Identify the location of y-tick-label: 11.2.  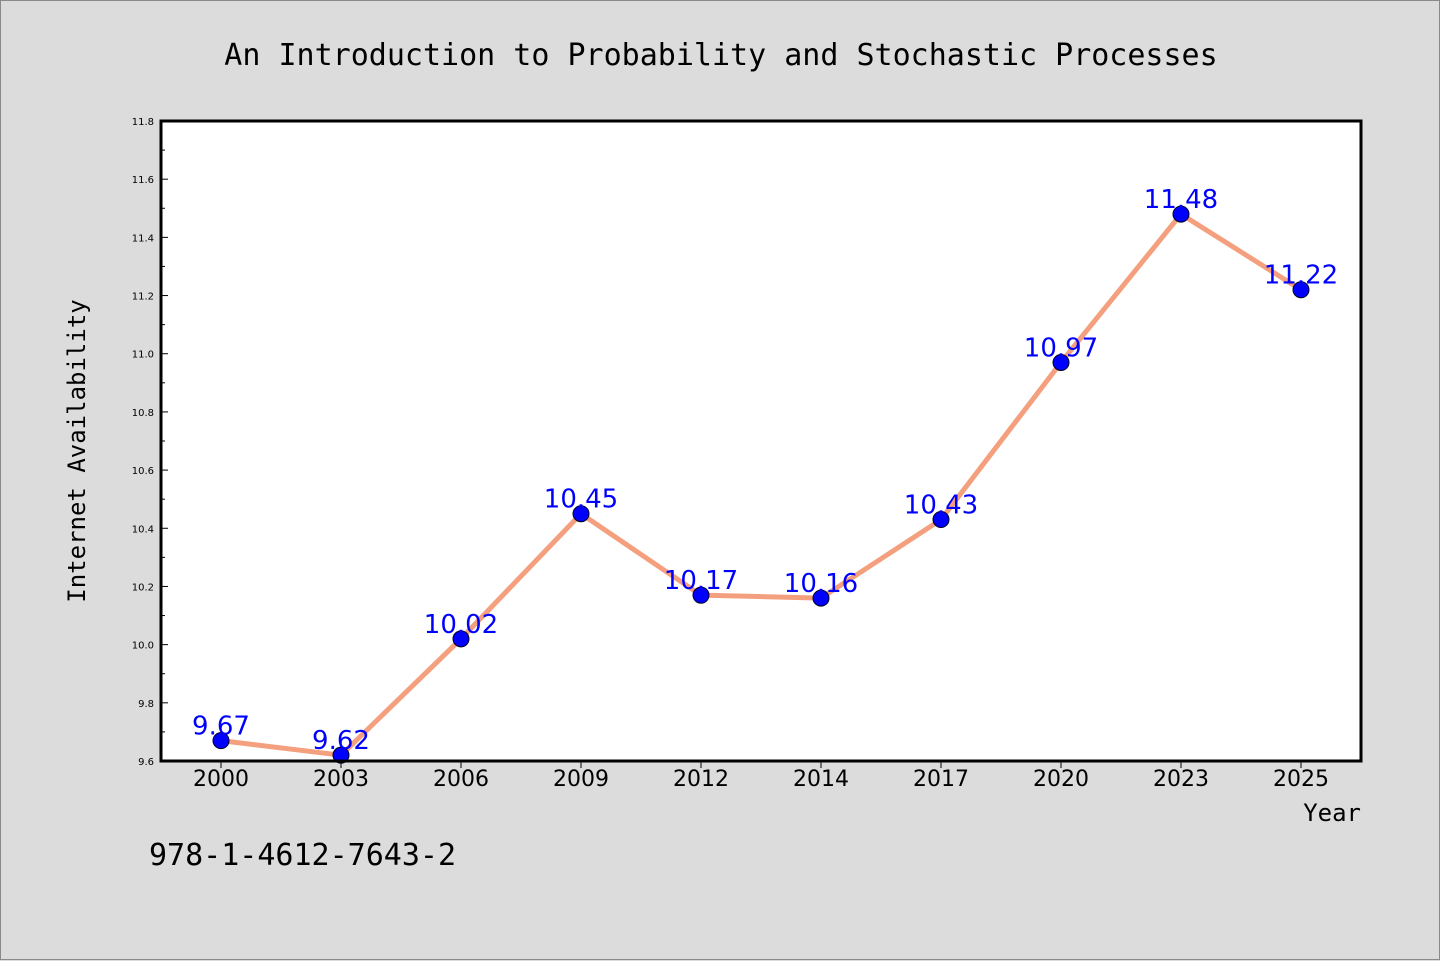
(143, 297).